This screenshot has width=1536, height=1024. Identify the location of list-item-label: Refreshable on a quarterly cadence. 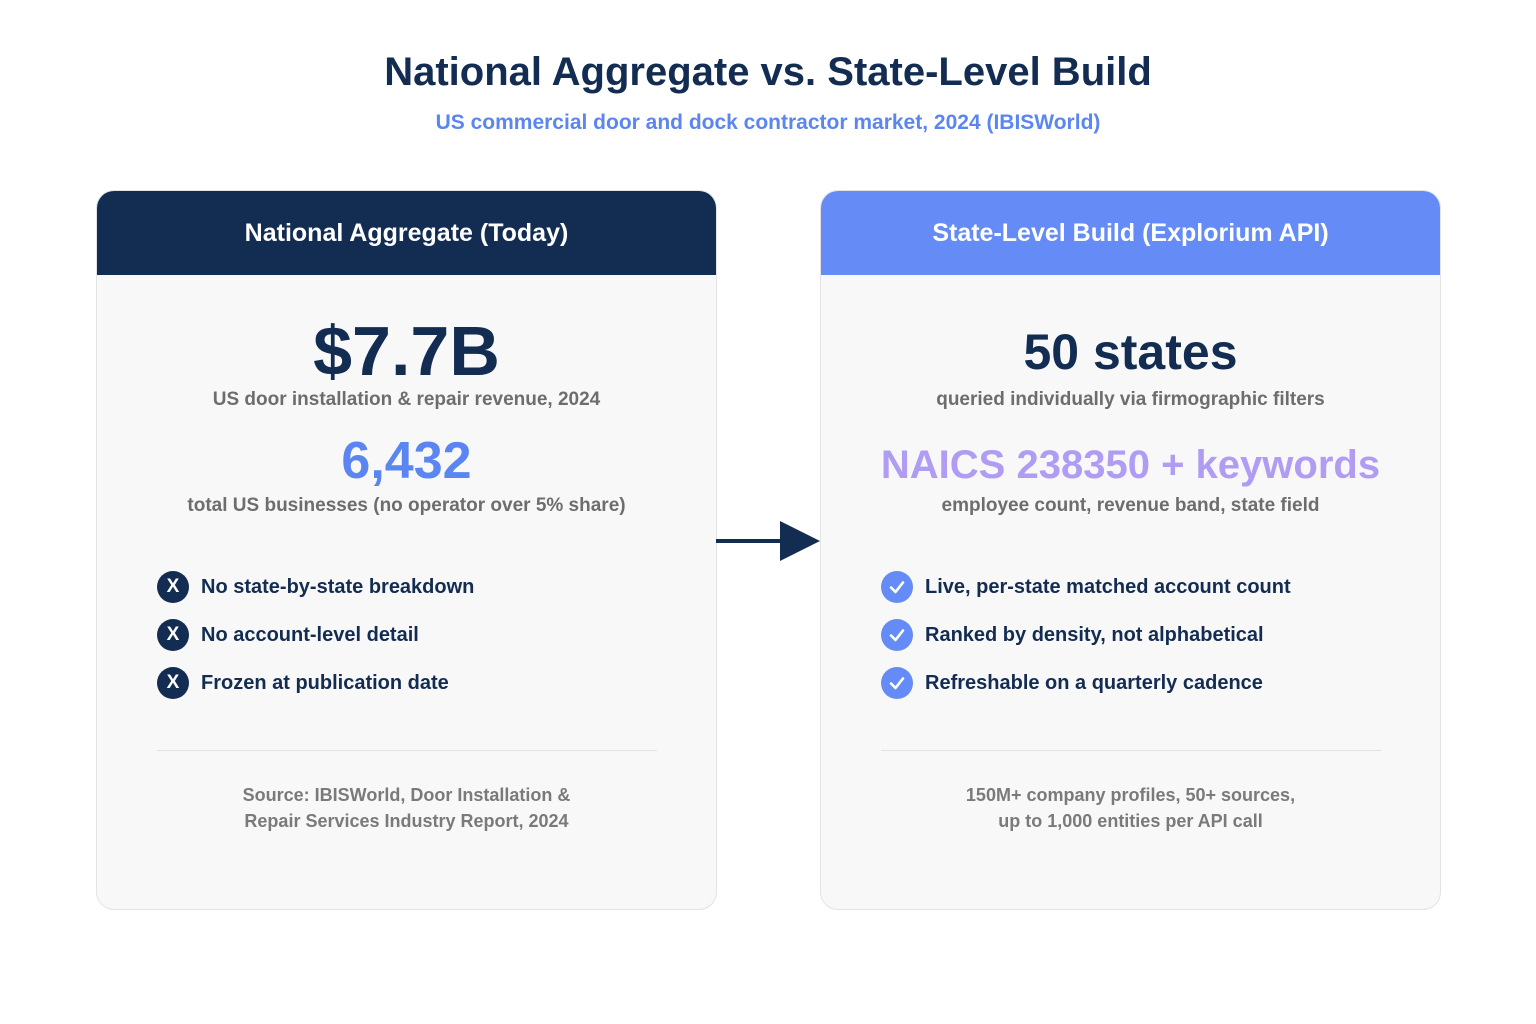
(1094, 682).